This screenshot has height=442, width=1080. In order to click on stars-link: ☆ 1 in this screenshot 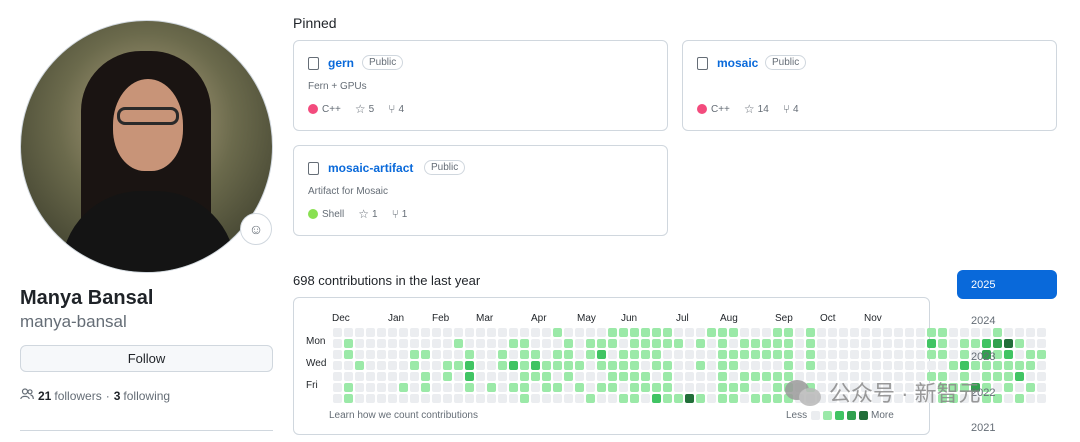, I will do `click(367, 214)`.